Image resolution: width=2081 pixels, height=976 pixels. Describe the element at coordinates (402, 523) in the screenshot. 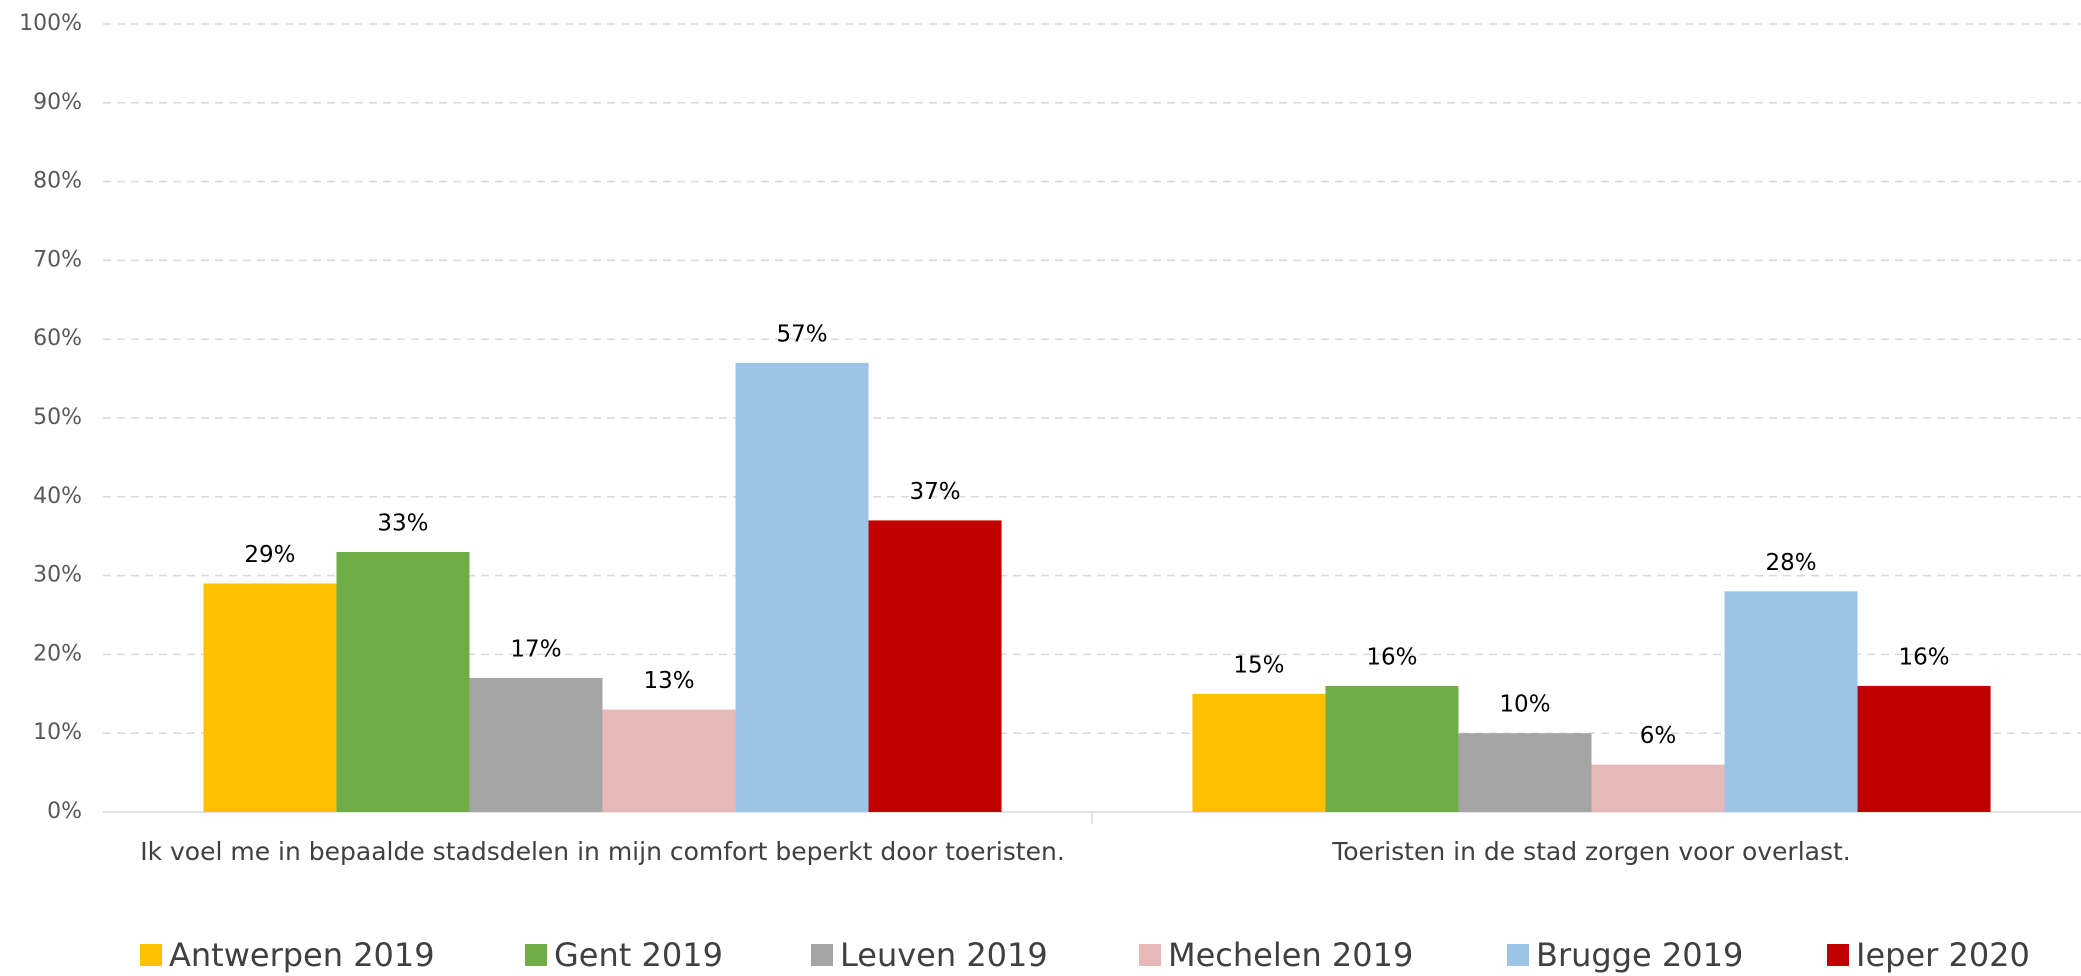

I see `data-label: 33%` at that location.